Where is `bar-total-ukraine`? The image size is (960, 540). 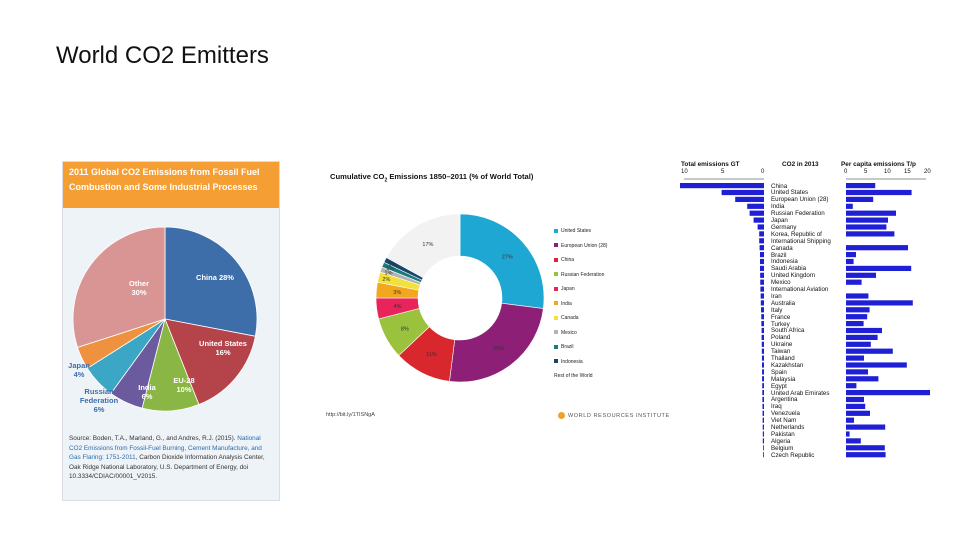
bar-total-ukraine is located at coordinates (762, 344).